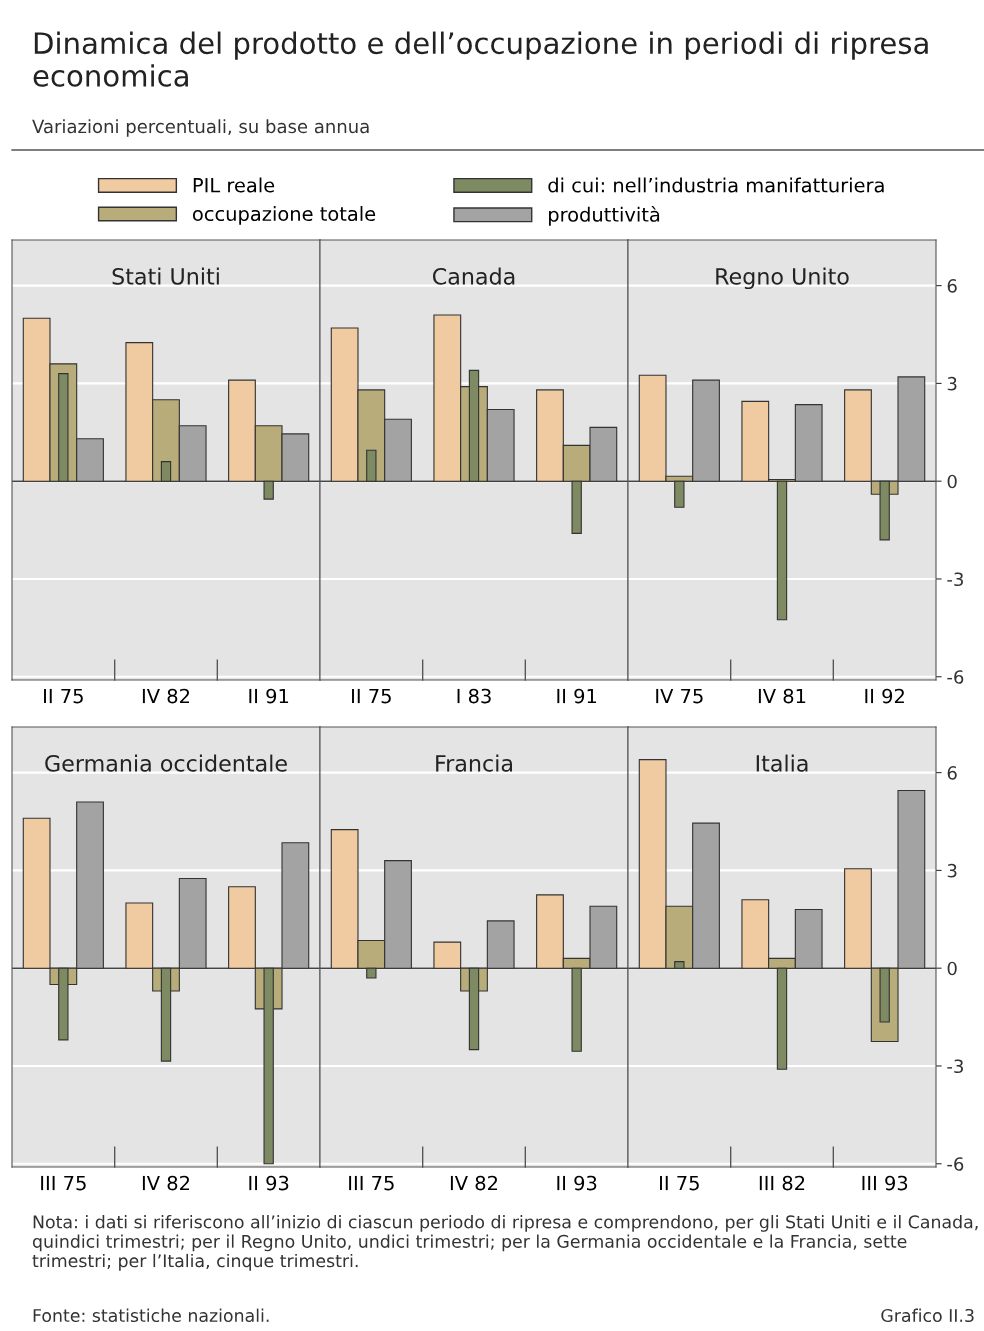 The image size is (984, 1331). Describe the element at coordinates (480, 59) in the screenshot. I see `text: Dinamica del prodotto e dell’occupazione in periodi di ripresa economica` at that location.